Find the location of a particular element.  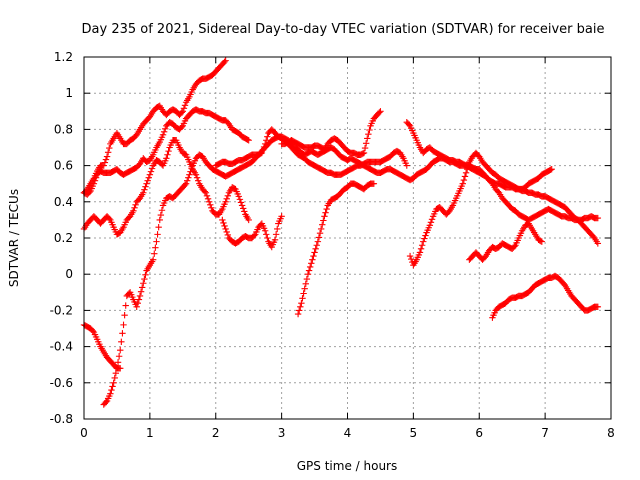

y-tick-label: 0.8 is located at coordinates (63, 129).